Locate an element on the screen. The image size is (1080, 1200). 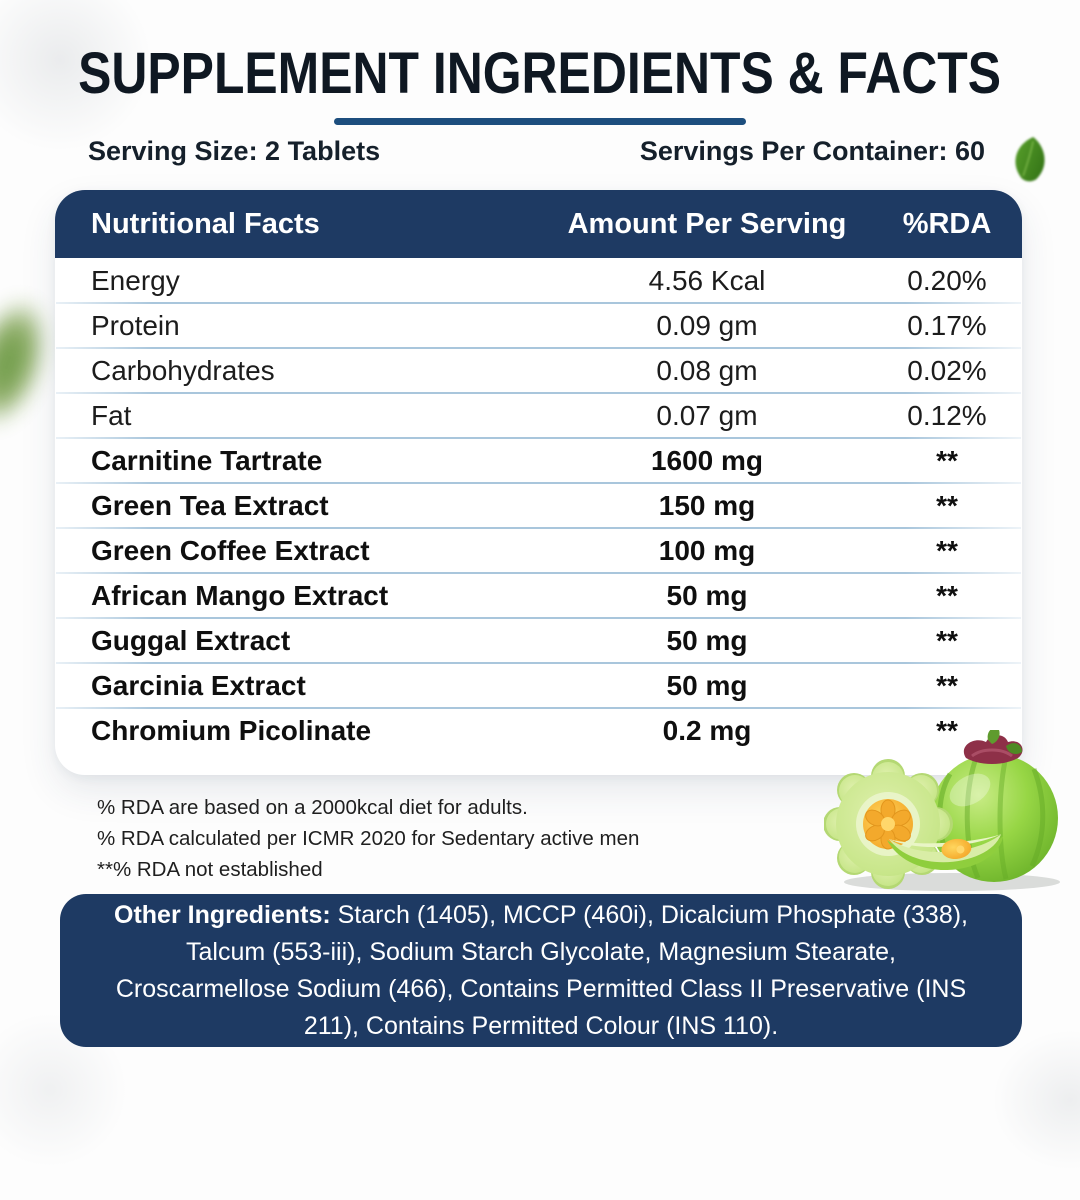
row-amount-value: 0.08 gm is located at coordinates (707, 370).